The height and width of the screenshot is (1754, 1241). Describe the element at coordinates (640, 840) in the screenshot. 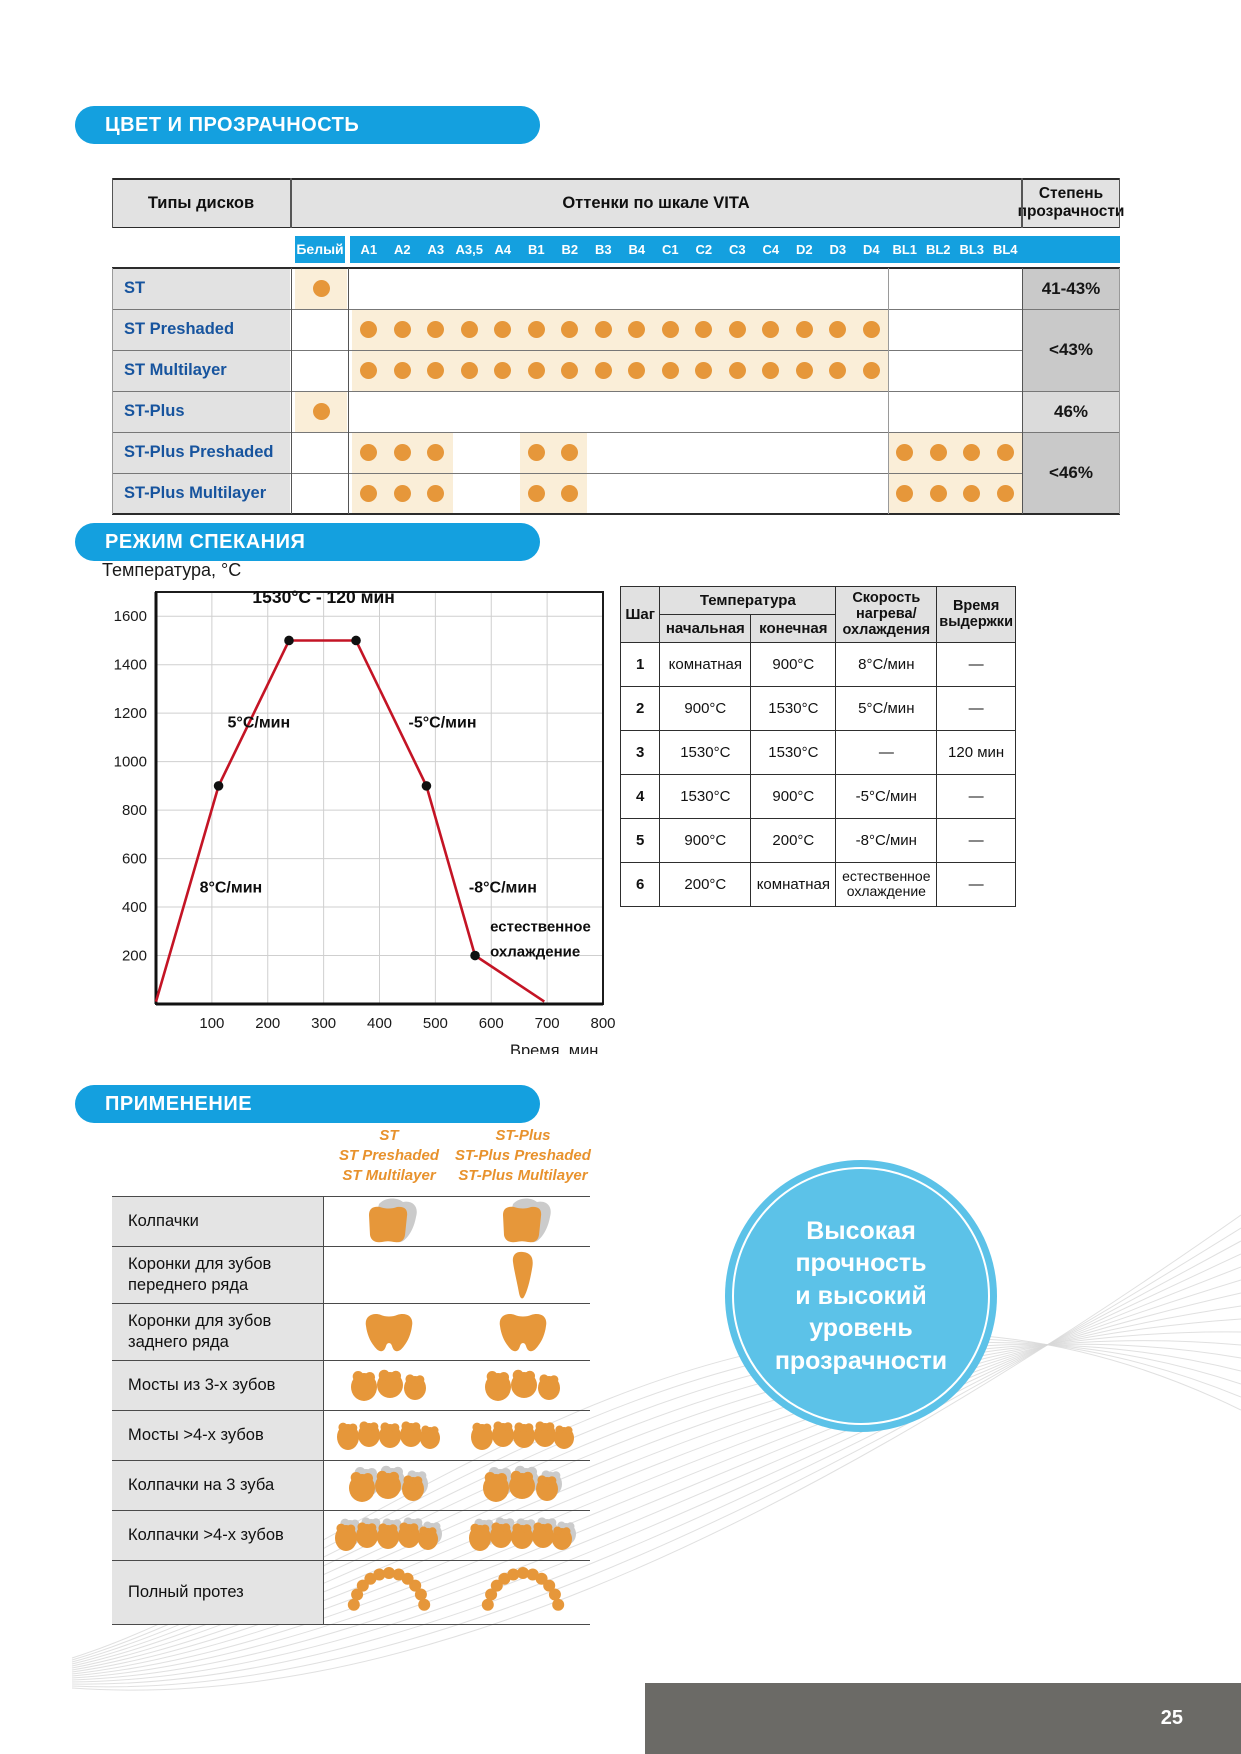

I see `step-number: 5` at that location.